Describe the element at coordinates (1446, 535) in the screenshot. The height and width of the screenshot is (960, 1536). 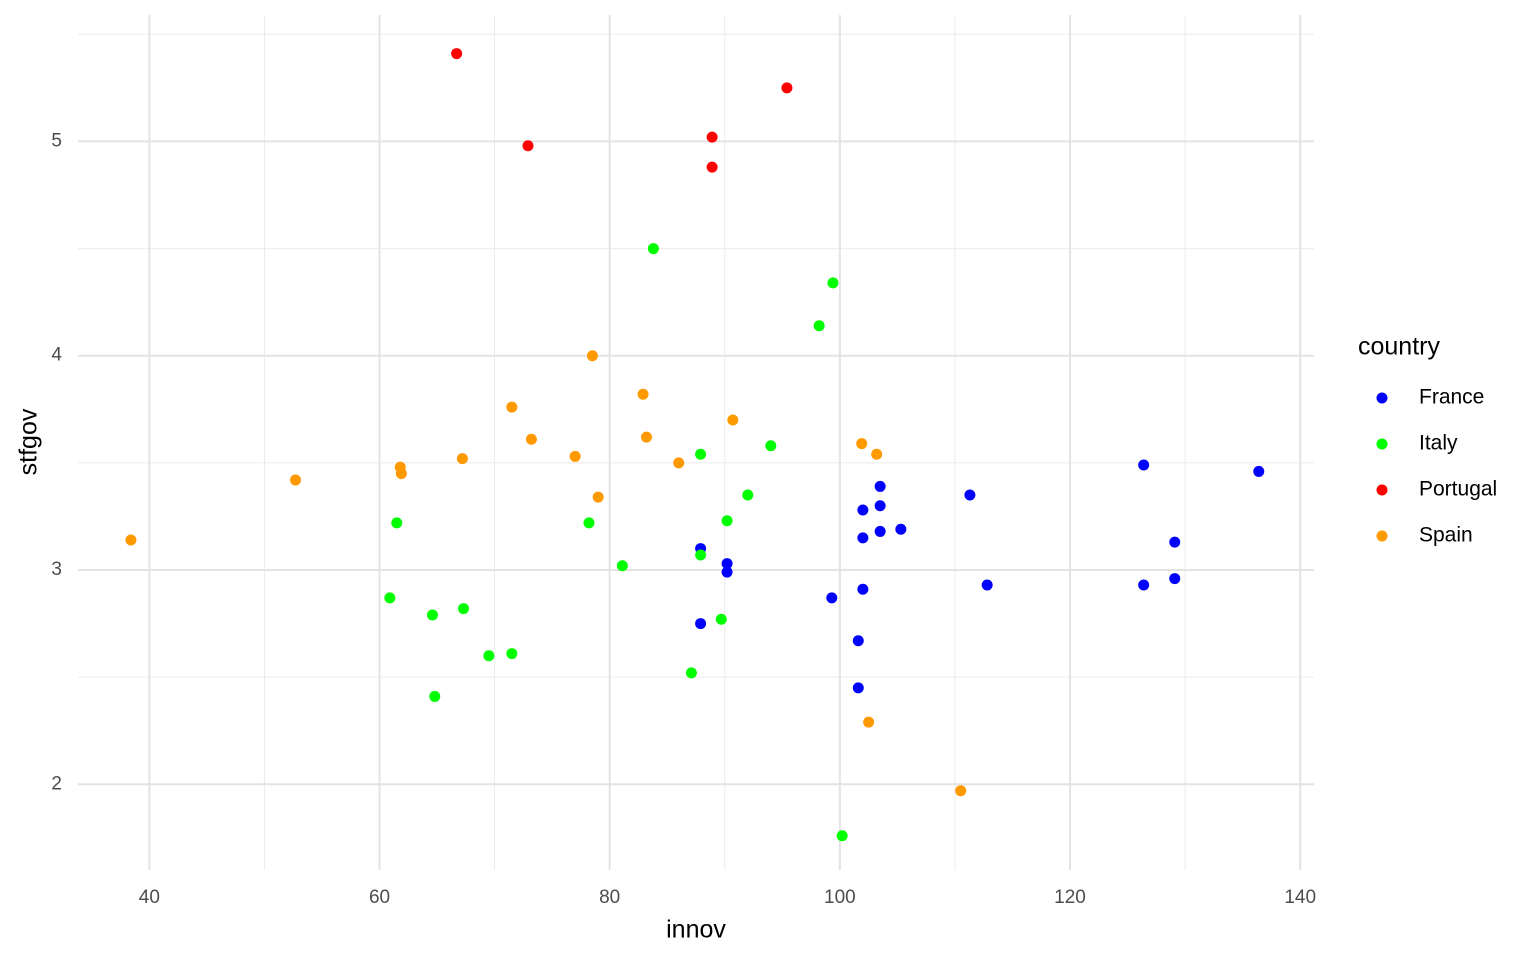
I see `legend-label: Spain` at that location.